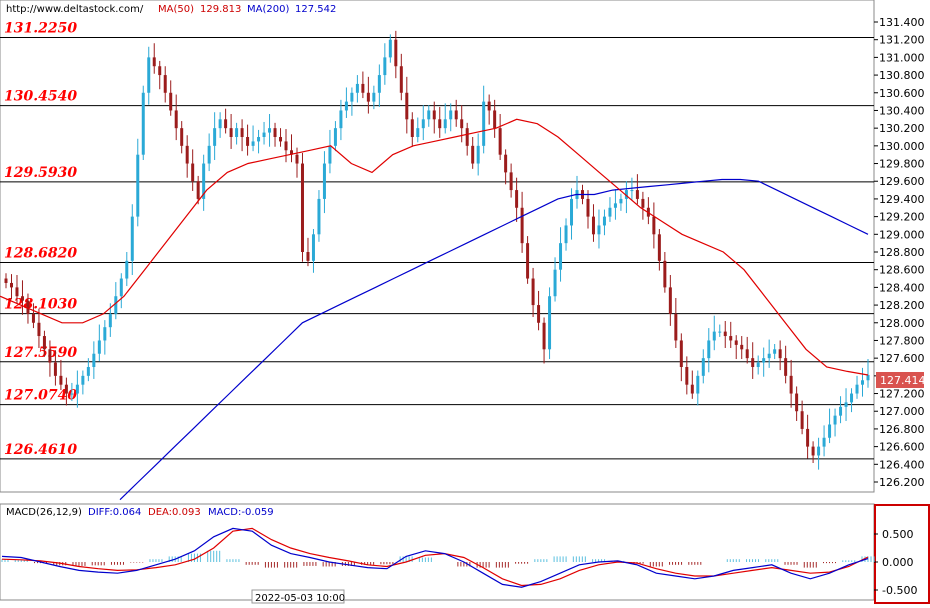 The width and height of the screenshot is (930, 608). Describe the element at coordinates (898, 534) in the screenshot. I see `macd-tick-label: 0.500` at that location.